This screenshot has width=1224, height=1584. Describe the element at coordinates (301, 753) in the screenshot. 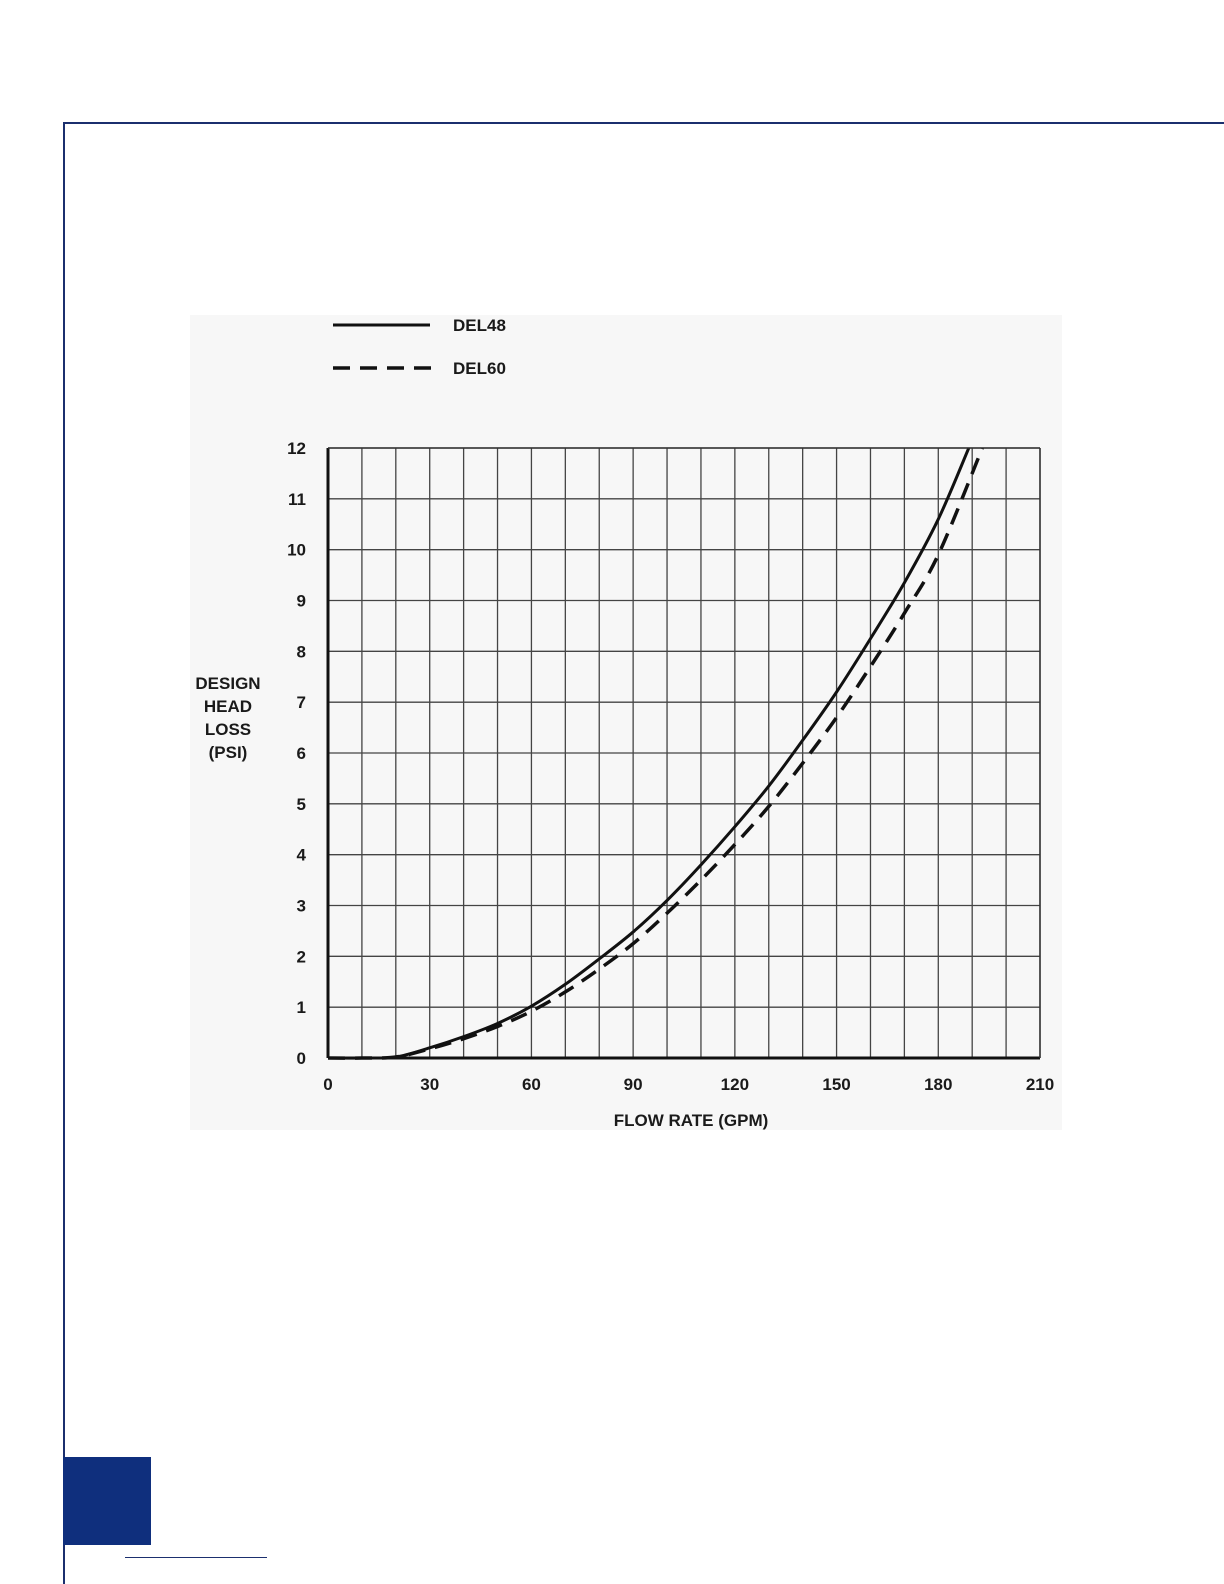

I see `y-tick-label: 6` at that location.